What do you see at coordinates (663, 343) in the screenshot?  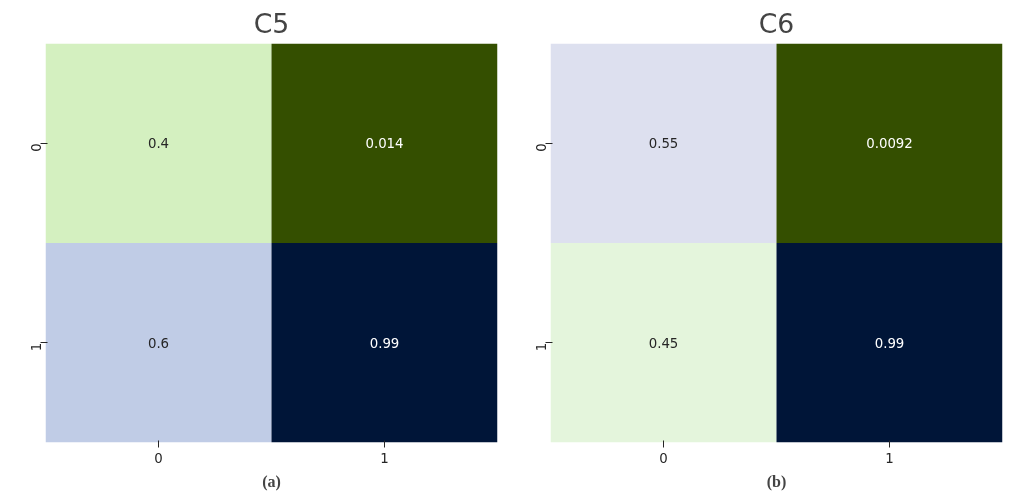 I see `data-label: 0.45` at bounding box center [663, 343].